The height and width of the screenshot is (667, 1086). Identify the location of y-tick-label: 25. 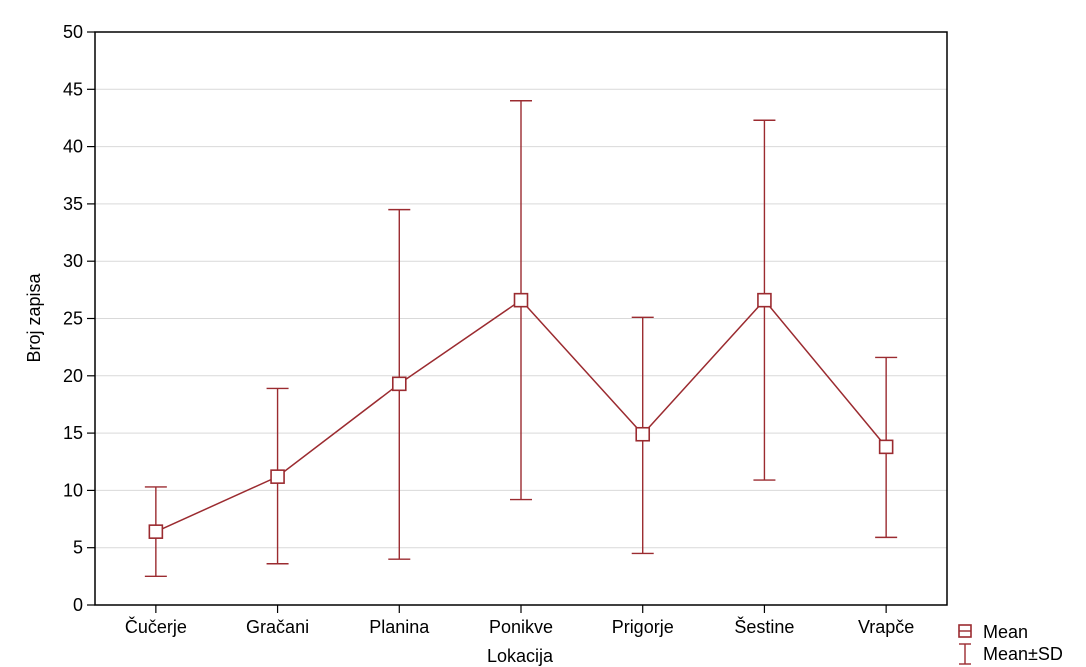
(73, 319).